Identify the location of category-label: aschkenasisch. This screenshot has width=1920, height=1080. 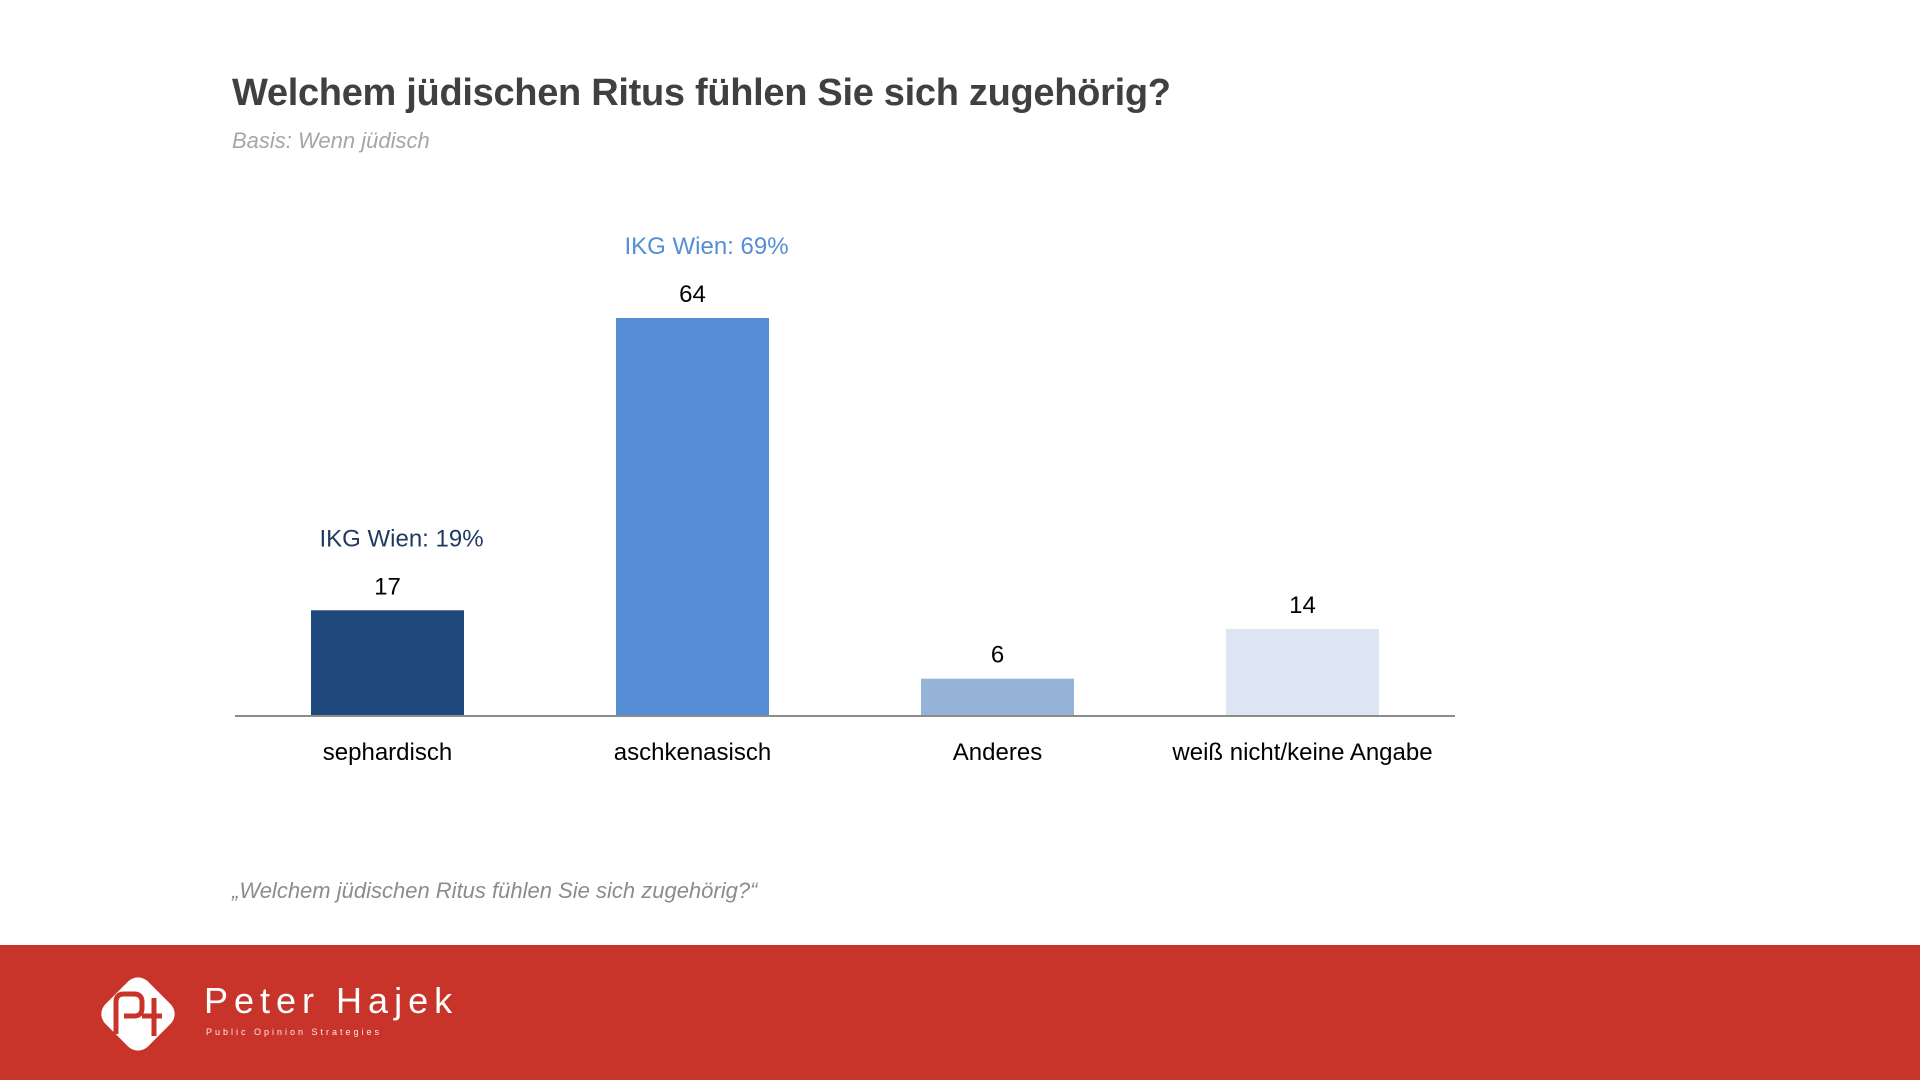
(692, 752).